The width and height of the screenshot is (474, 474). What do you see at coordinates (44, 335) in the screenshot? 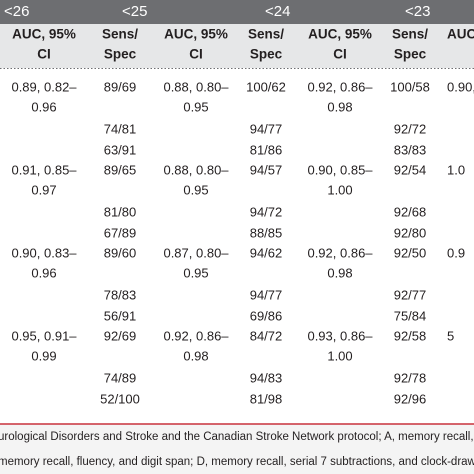
I see `table-cell: 0.95, 0.91–` at bounding box center [44, 335].